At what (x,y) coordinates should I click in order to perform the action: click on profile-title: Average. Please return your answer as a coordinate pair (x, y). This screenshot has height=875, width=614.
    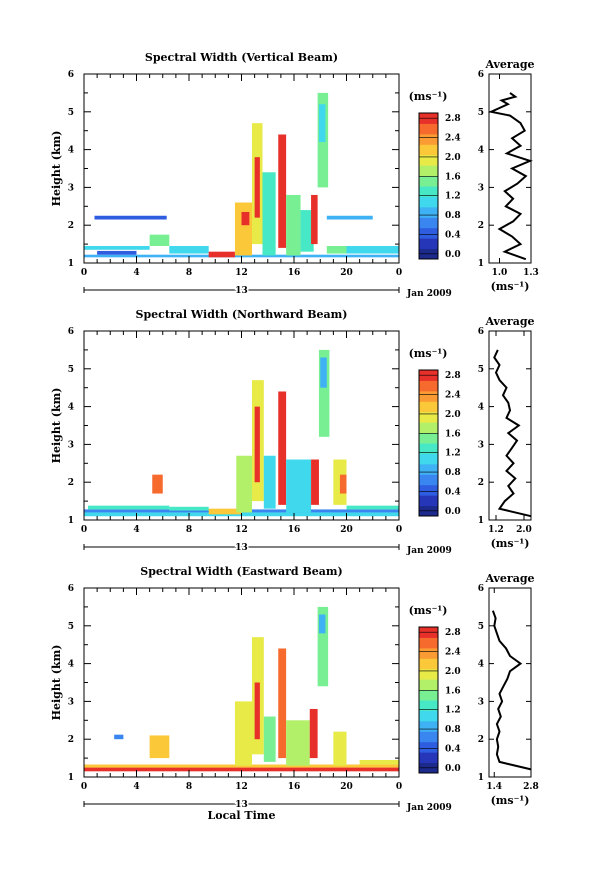
    Looking at the image, I should click on (509, 578).